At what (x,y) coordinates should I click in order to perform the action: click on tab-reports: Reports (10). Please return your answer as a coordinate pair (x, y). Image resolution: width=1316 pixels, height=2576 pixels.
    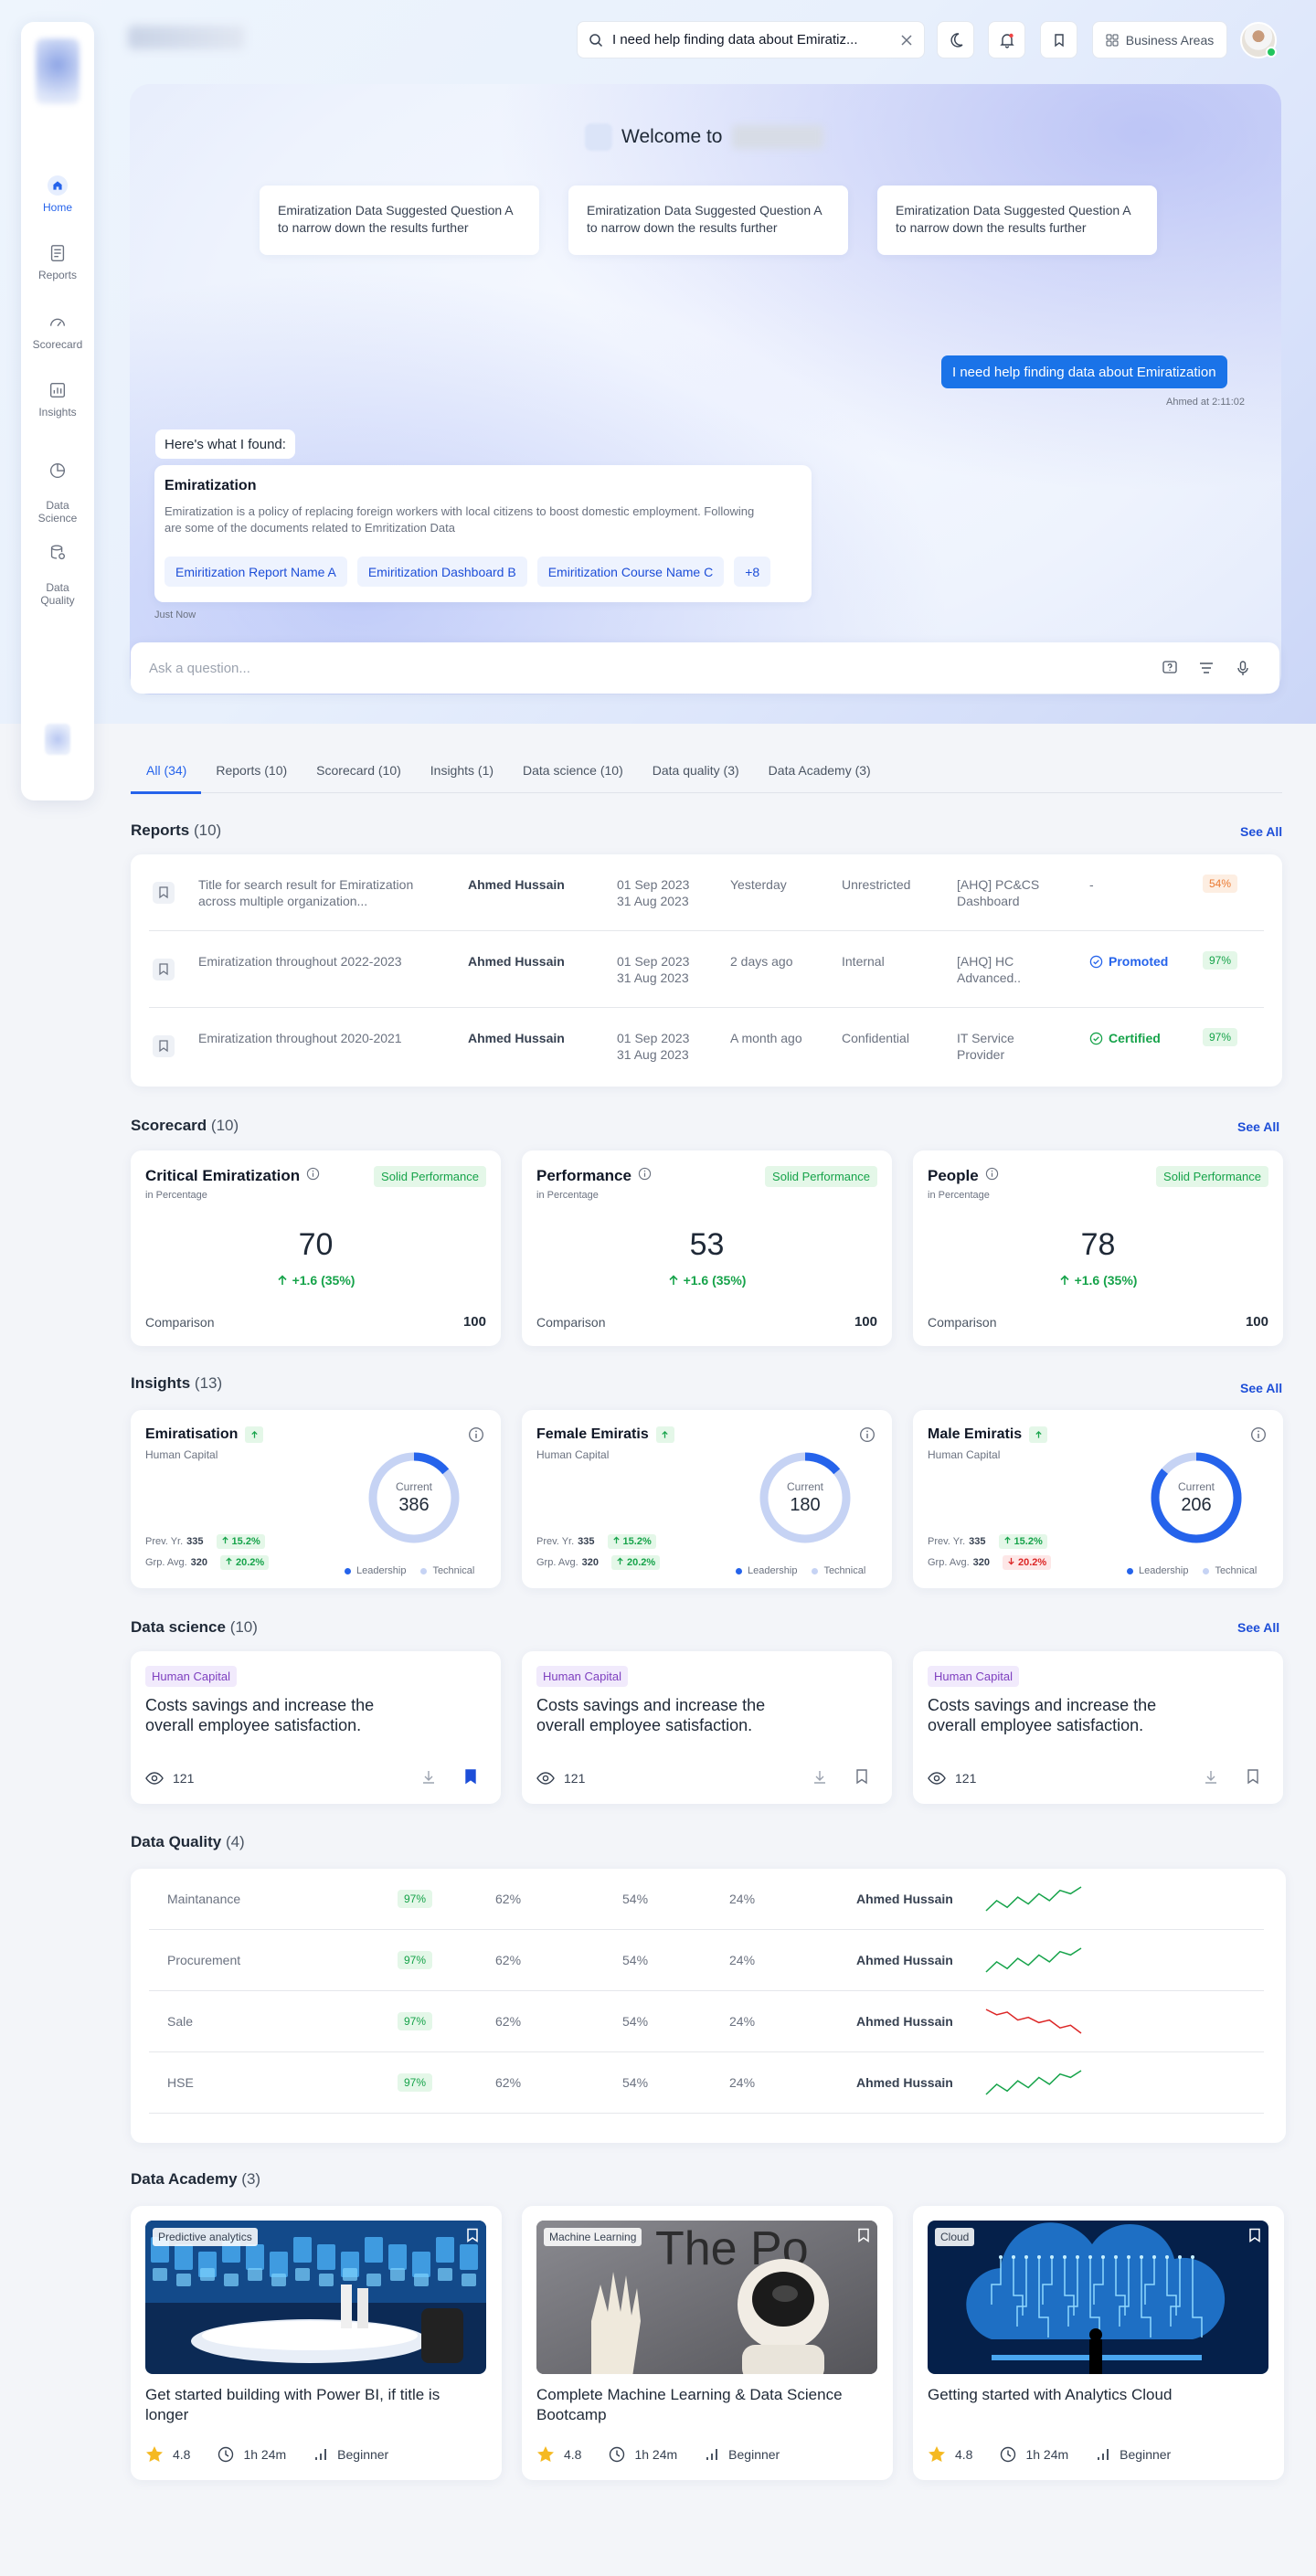
    Looking at the image, I should click on (252, 770).